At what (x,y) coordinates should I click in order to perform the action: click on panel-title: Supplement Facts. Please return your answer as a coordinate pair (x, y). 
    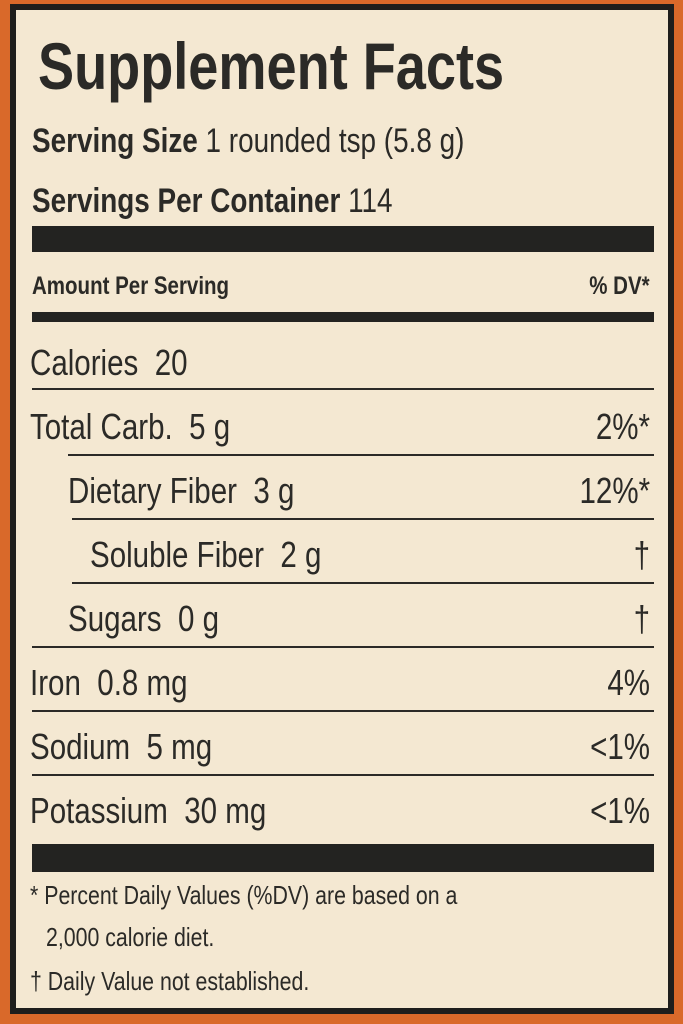
    Looking at the image, I should click on (271, 66).